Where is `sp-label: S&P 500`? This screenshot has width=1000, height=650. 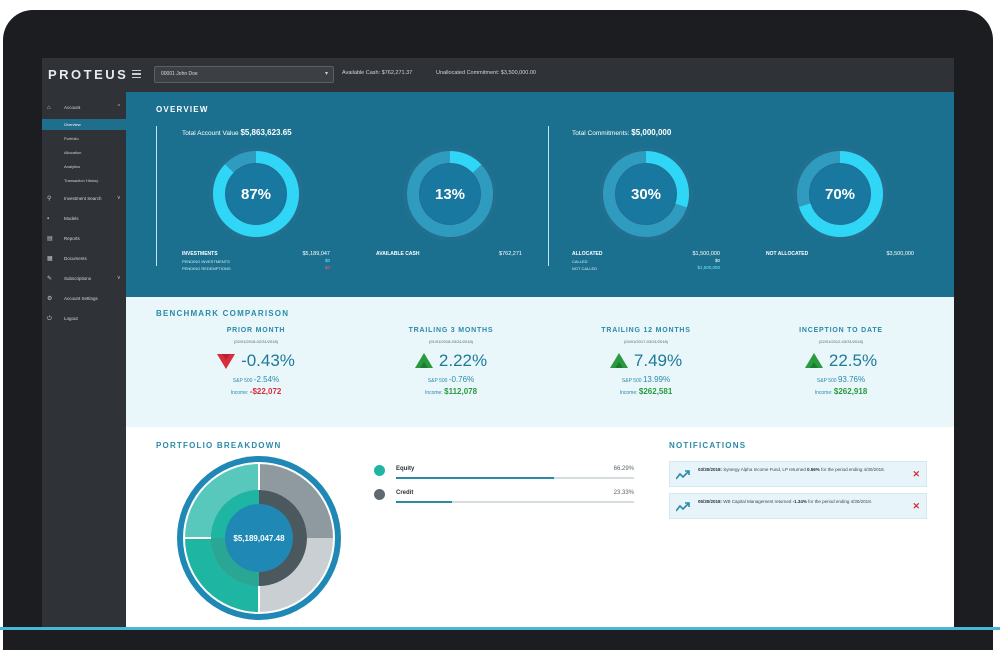
sp-label: S&P 500 is located at coordinates (437, 381).